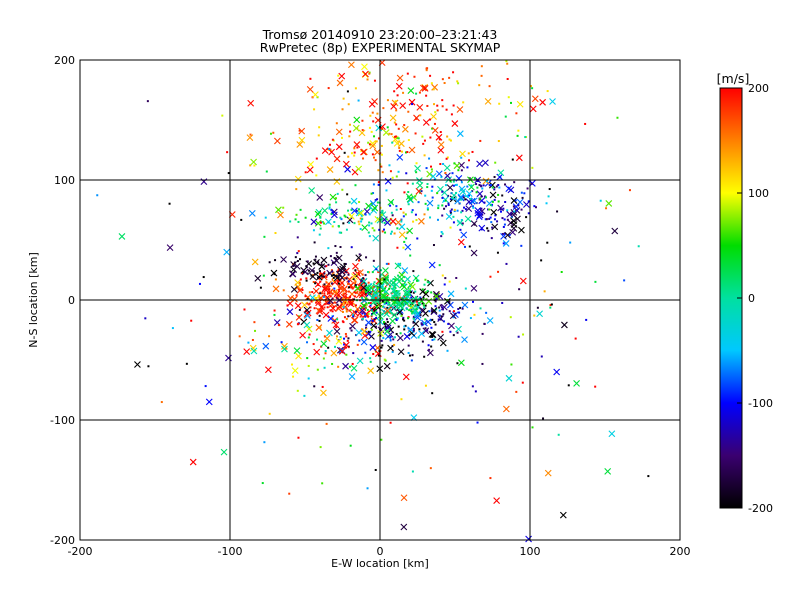 This screenshot has height=600, width=800. Describe the element at coordinates (745, 293) in the screenshot. I see `colorbar: [m/s] 200 100 0 -100 -200` at that location.